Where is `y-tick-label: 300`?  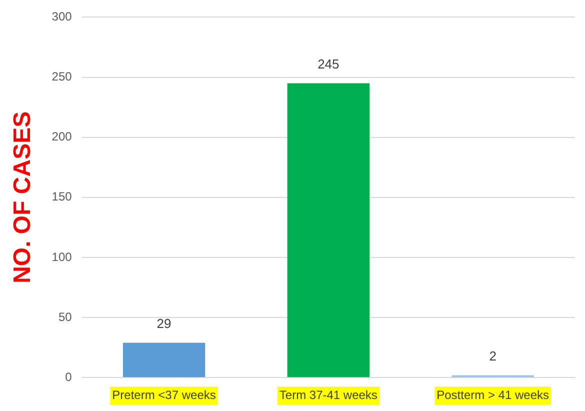 y-tick-label: 300 is located at coordinates (62, 17).